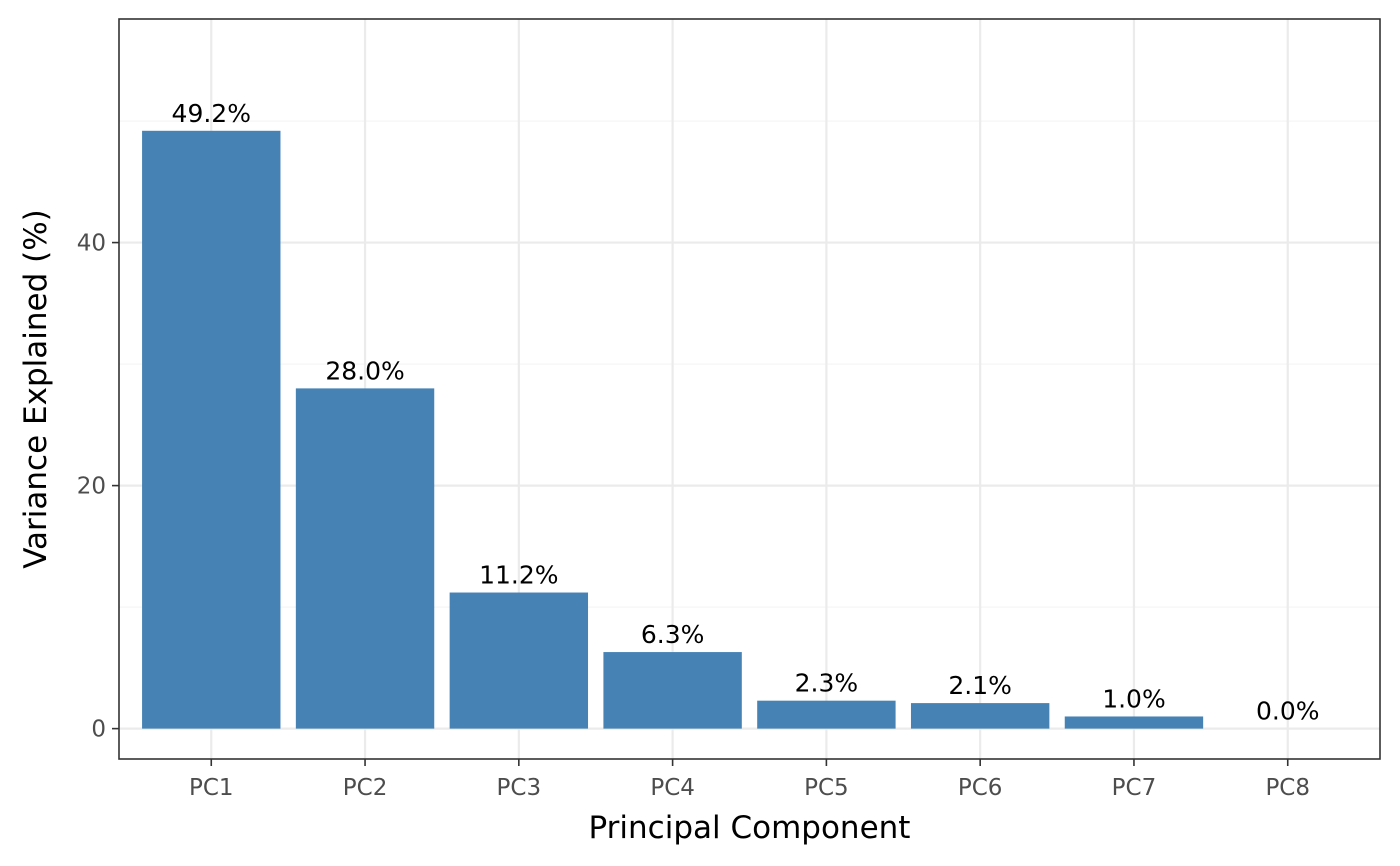  I want to click on bar-pc6, so click(980, 716).